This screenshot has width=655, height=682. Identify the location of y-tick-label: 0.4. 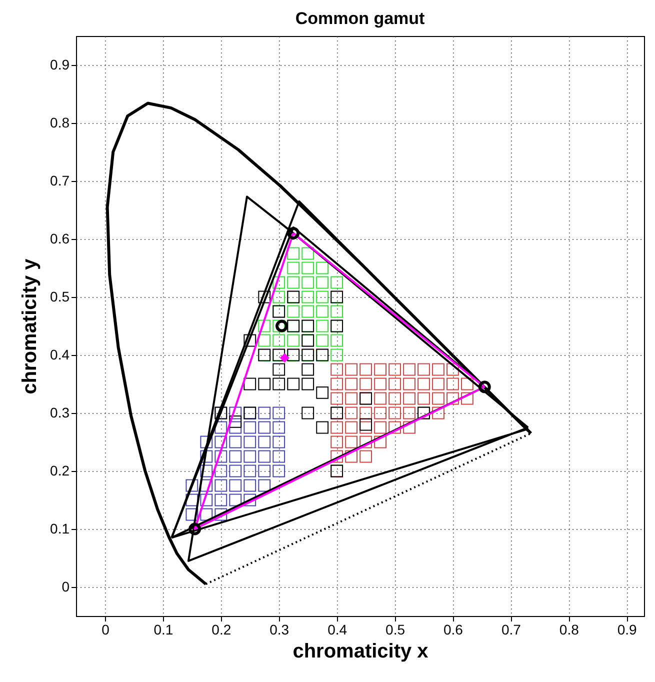
(60, 354).